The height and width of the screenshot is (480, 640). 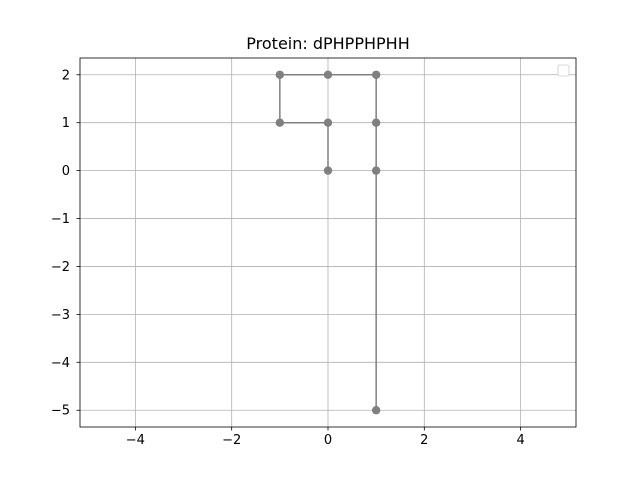 I want to click on series-layer, so click(x=328, y=242).